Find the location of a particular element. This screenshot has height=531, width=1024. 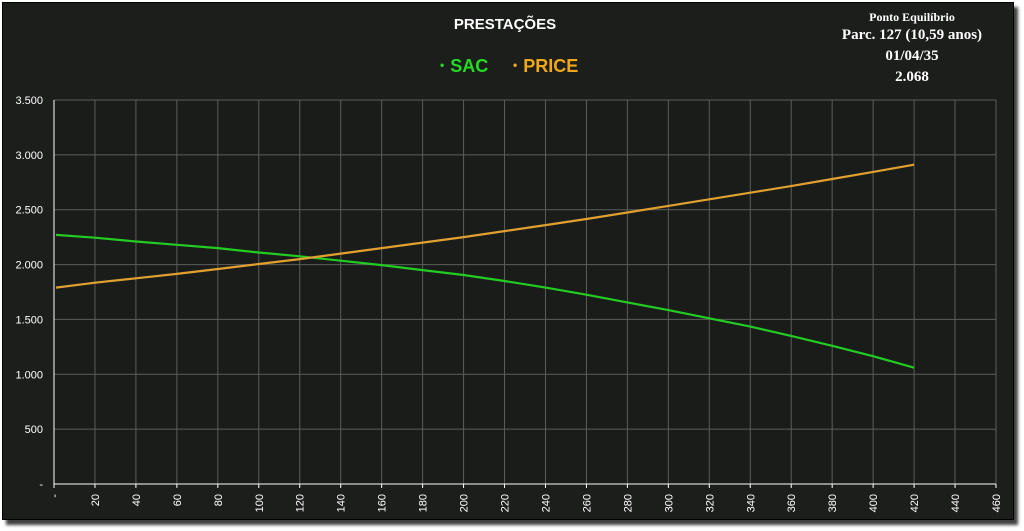

x-tick-label: 20 is located at coordinates (96, 500).